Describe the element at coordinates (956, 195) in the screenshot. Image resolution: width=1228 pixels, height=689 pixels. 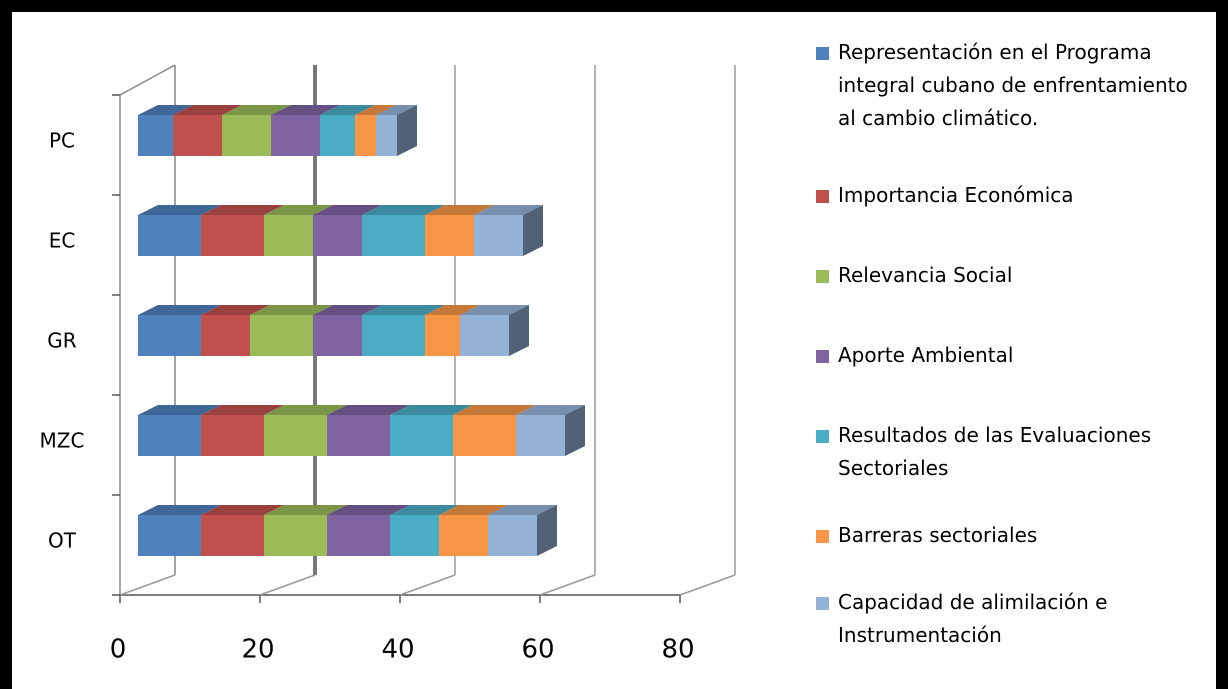
I see `legend-label: Importancia Económica` at that location.